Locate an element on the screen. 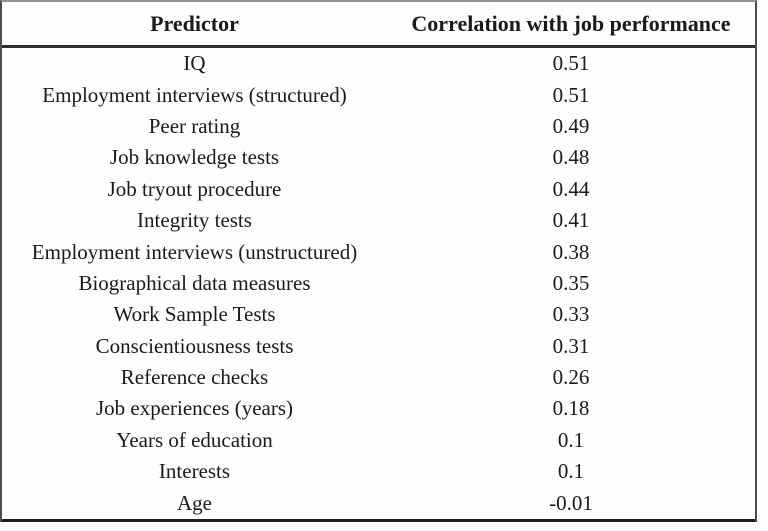 This screenshot has height=531, width=768. table-row: Conscientiousness tests 0.31 is located at coordinates (378, 346).